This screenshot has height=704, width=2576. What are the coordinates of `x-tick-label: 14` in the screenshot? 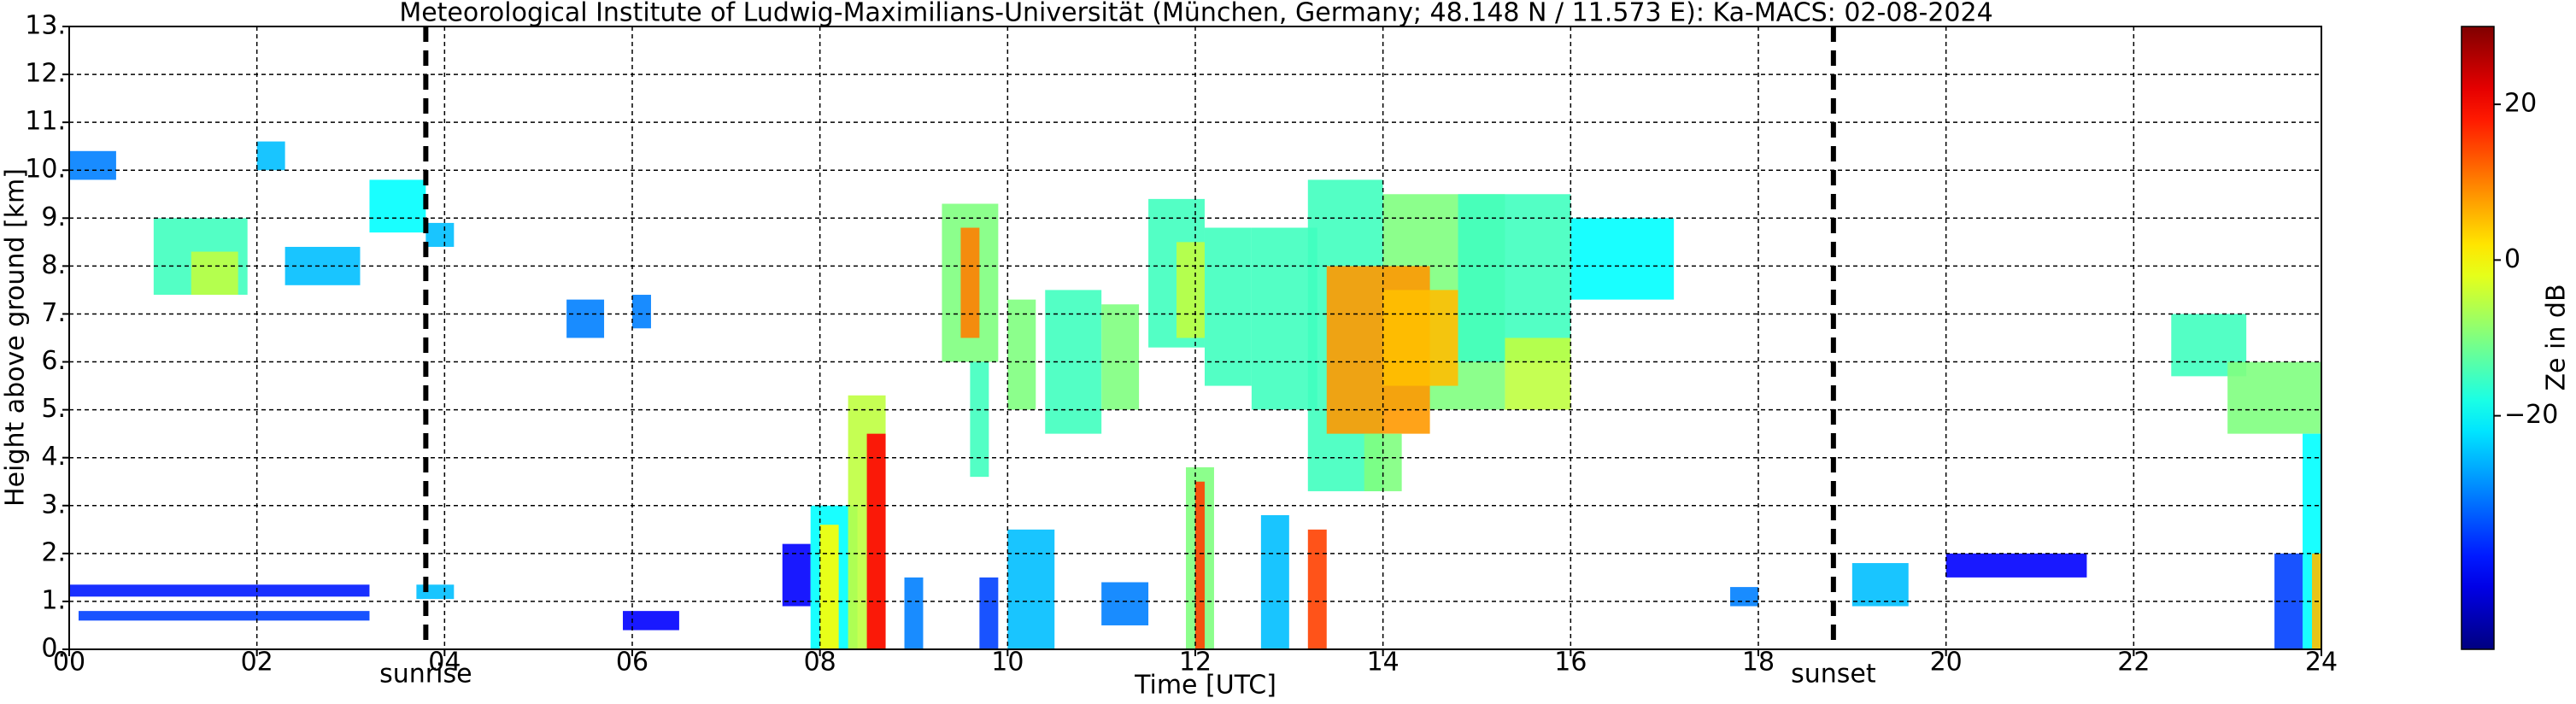 It's located at (1383, 663).